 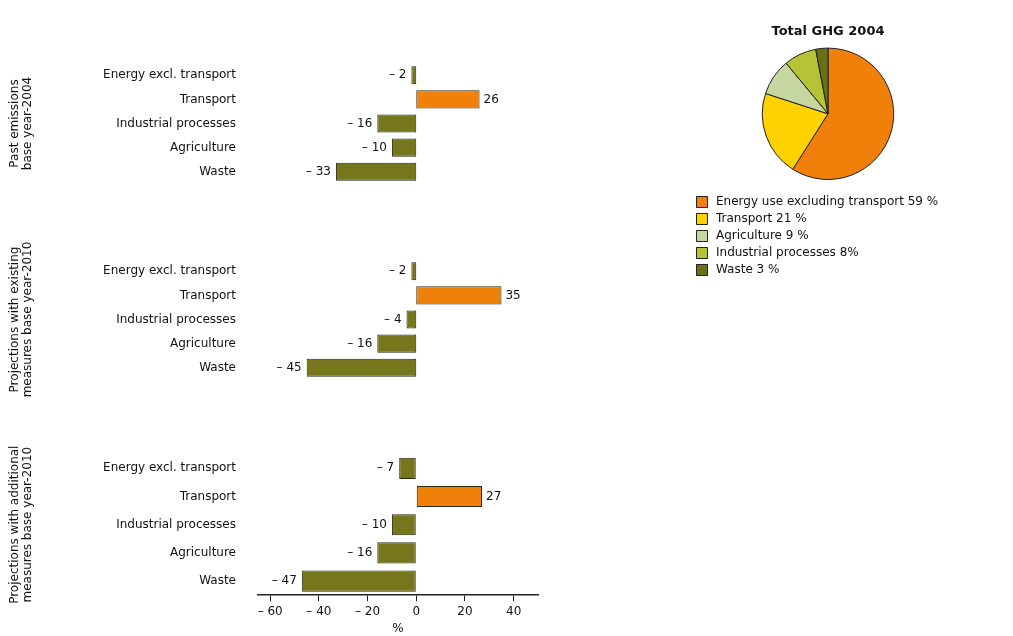 What do you see at coordinates (385, 467) in the screenshot?
I see `data-label: – 7` at bounding box center [385, 467].